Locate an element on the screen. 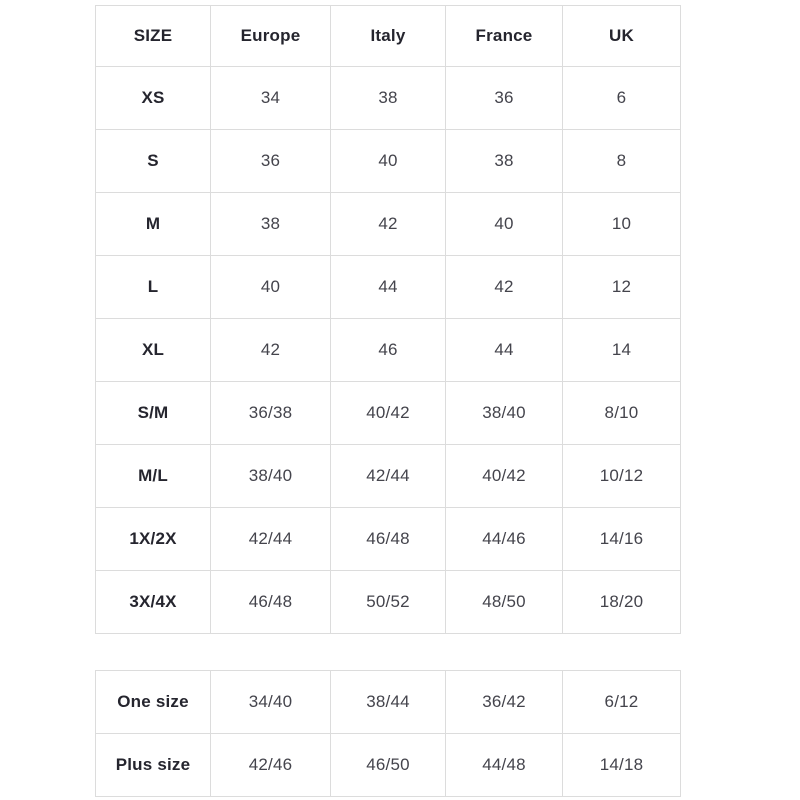  header-france: France is located at coordinates (504, 36).